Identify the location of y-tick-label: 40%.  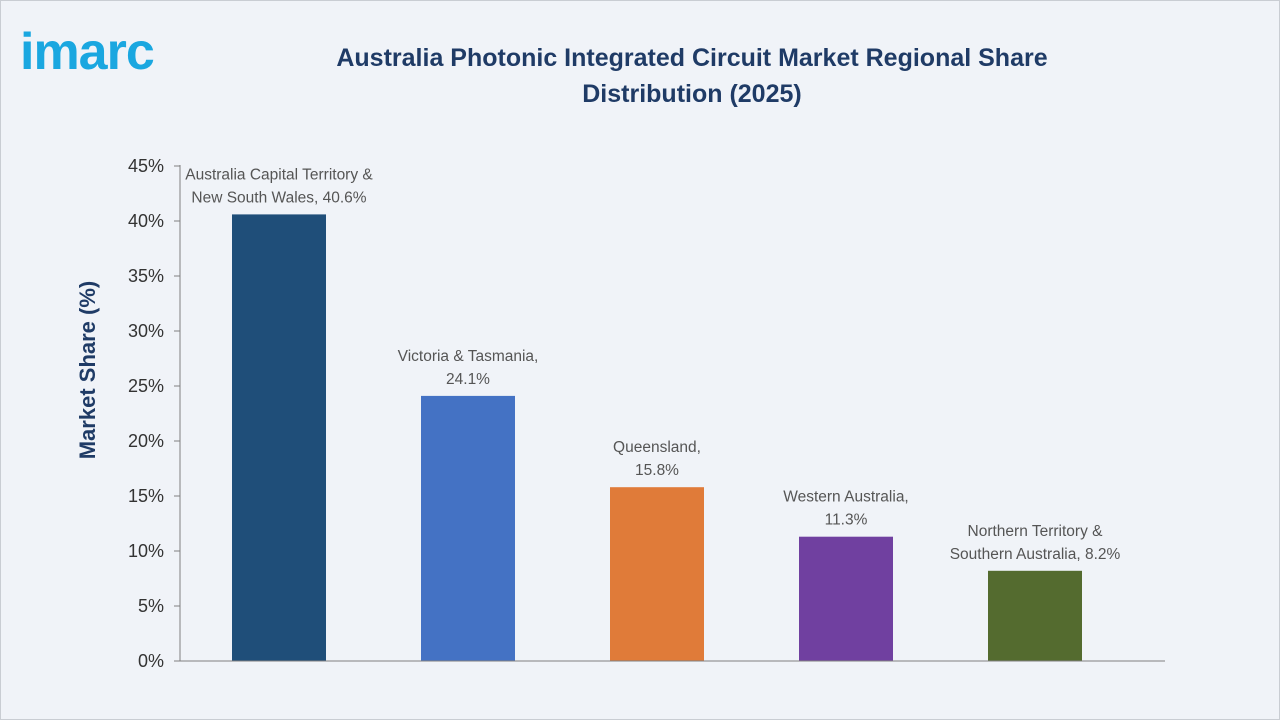
(146, 221).